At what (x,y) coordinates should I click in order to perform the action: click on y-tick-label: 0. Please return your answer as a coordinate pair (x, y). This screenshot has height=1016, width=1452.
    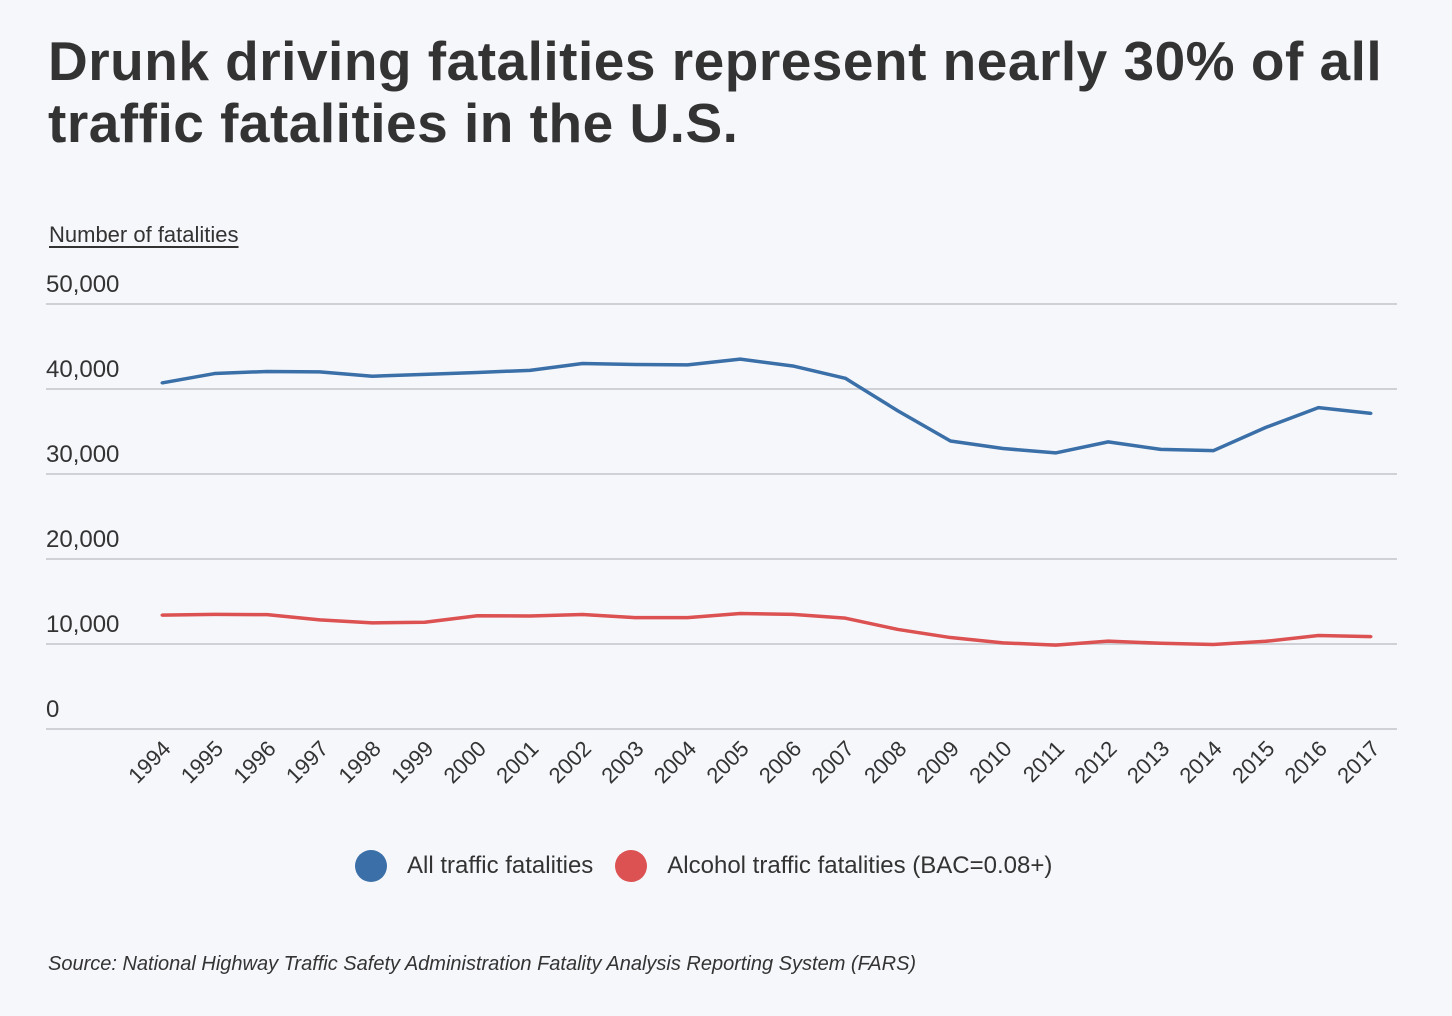
    Looking at the image, I should click on (52, 709).